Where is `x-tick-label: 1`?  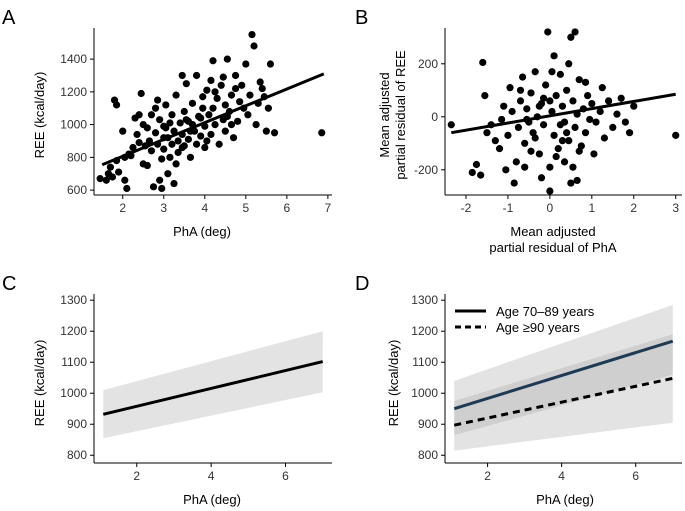
x-tick-label: 1 is located at coordinates (591, 208).